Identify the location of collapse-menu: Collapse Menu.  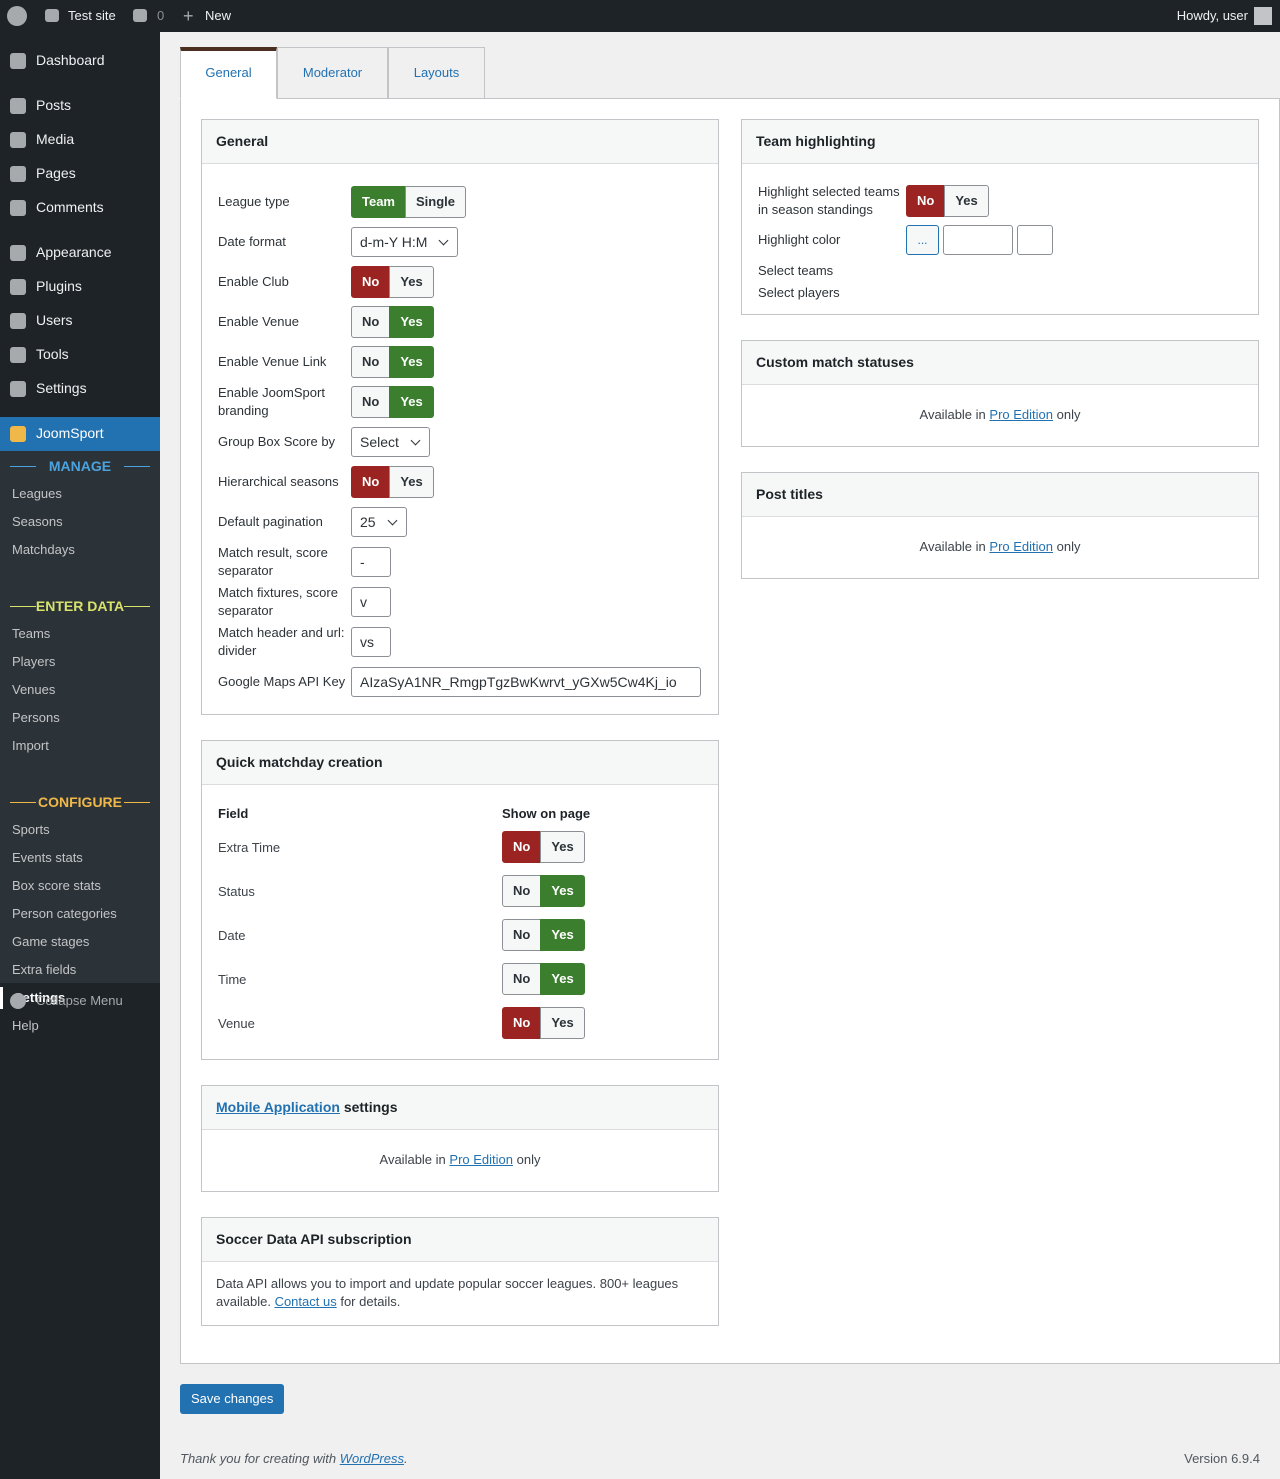
(79, 1000).